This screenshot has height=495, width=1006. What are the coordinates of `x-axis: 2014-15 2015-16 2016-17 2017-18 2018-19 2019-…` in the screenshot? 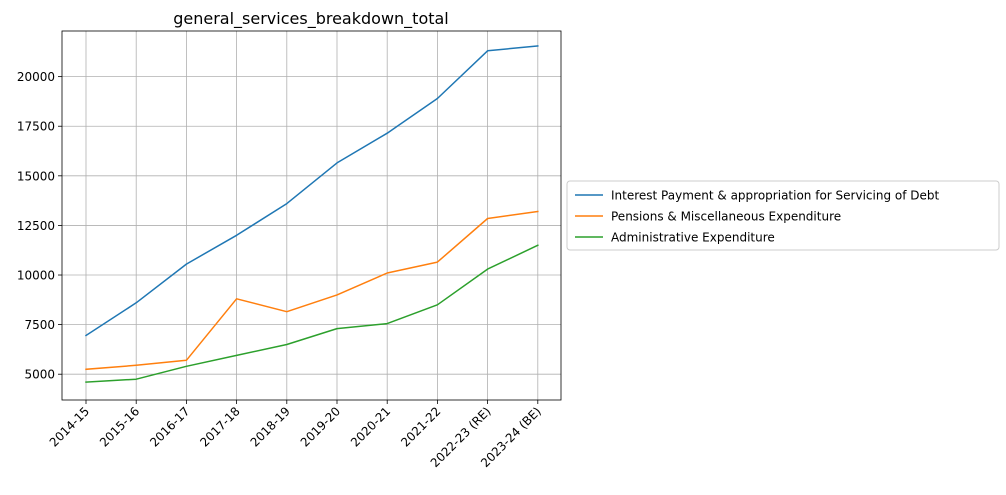 It's located at (295, 435).